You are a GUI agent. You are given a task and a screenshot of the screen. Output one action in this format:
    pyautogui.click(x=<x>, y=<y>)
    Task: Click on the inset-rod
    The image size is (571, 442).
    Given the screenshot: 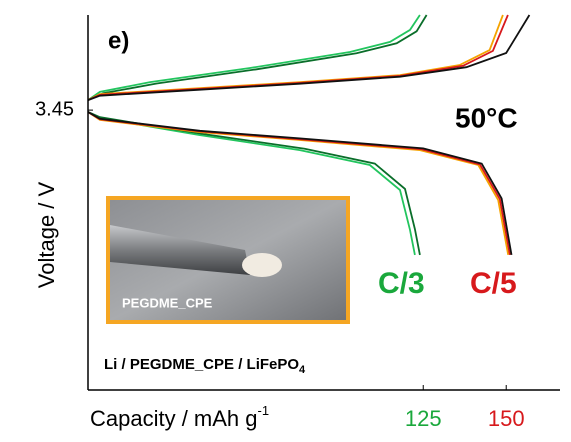 What is the action you would take?
    pyautogui.click(x=180, y=250)
    